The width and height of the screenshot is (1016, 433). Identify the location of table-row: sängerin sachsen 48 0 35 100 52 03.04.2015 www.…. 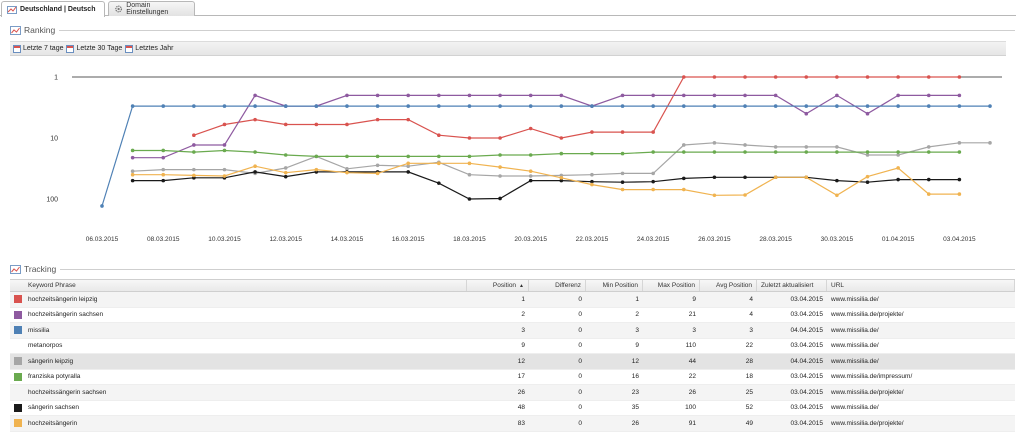
(512, 408).